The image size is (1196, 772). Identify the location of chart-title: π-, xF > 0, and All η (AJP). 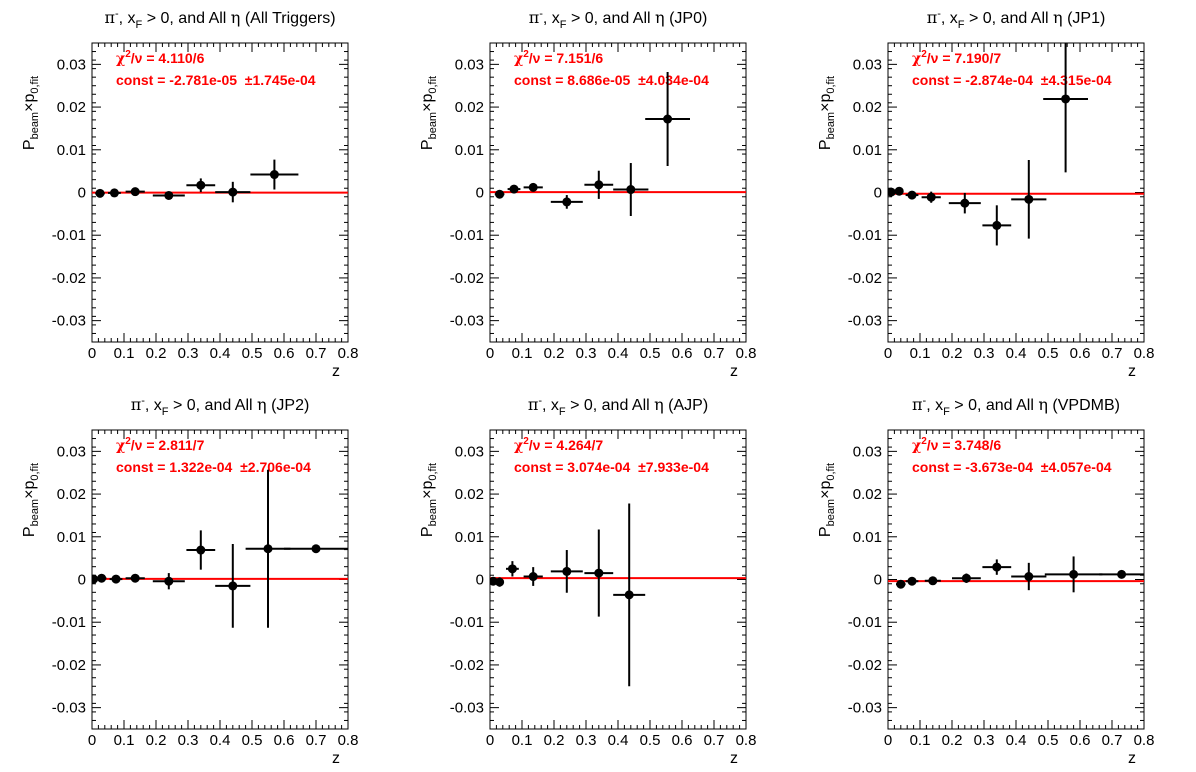
(618, 406).